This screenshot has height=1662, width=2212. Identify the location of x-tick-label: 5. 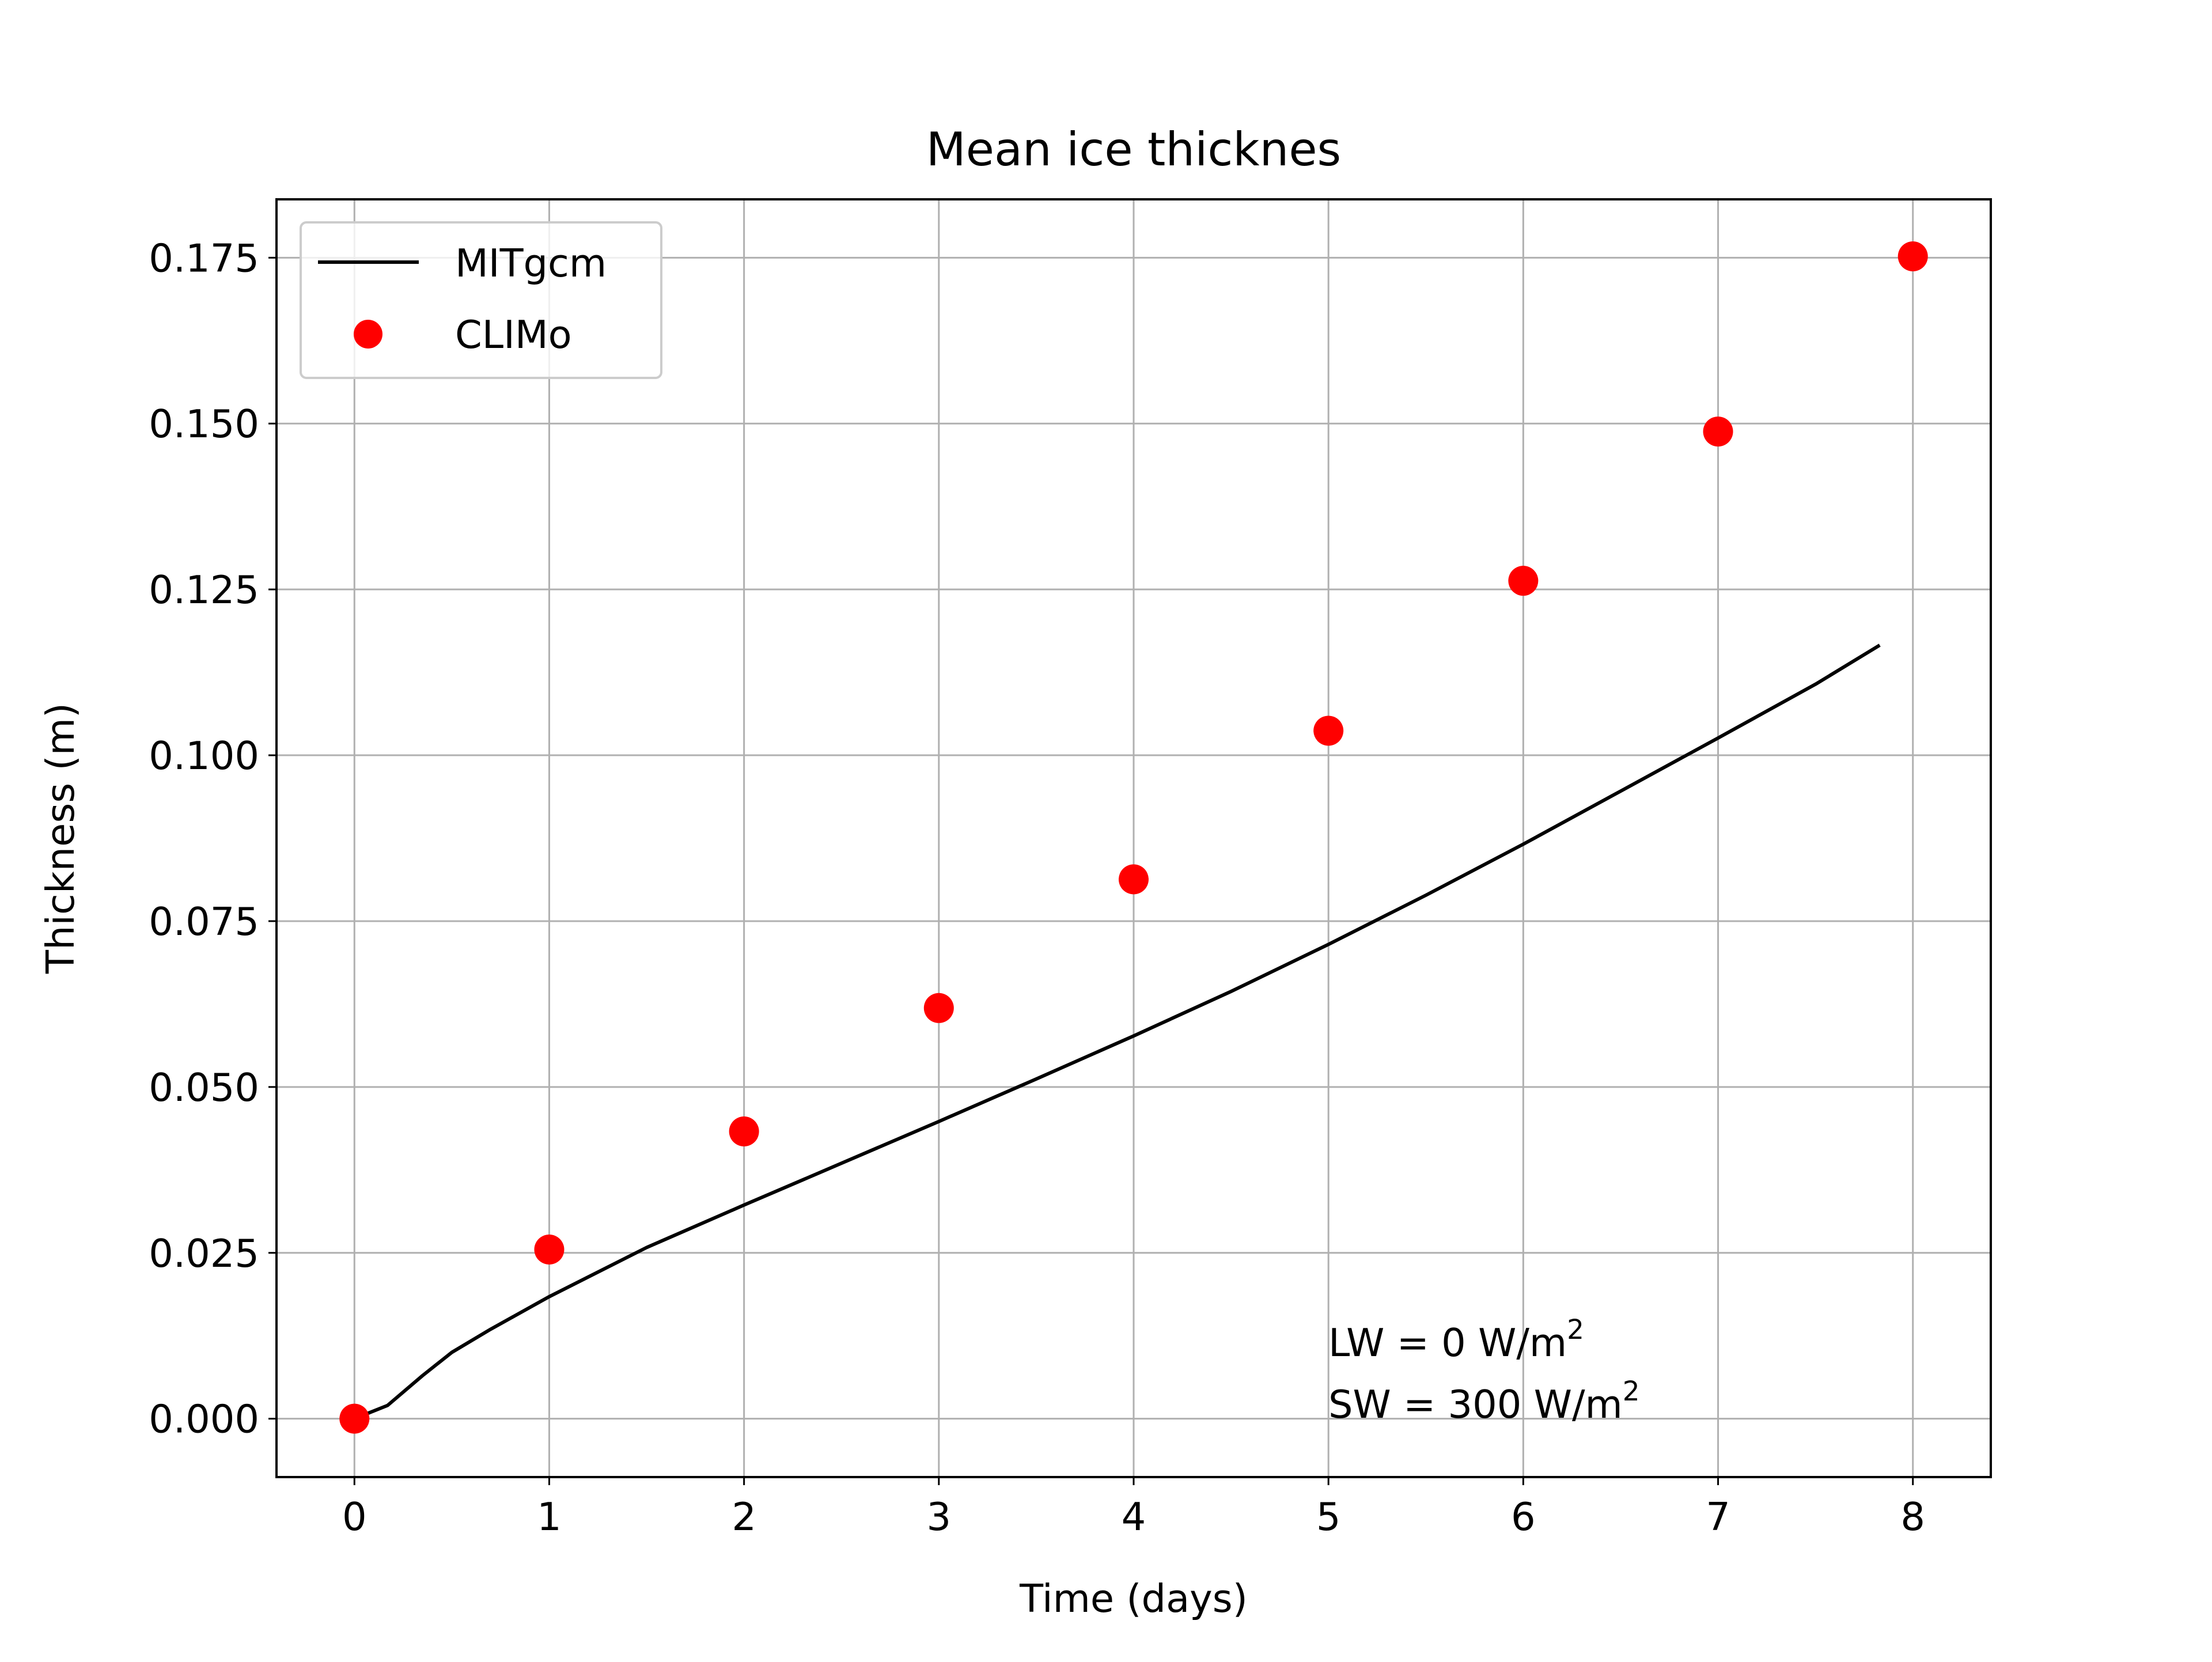
(1328, 1517).